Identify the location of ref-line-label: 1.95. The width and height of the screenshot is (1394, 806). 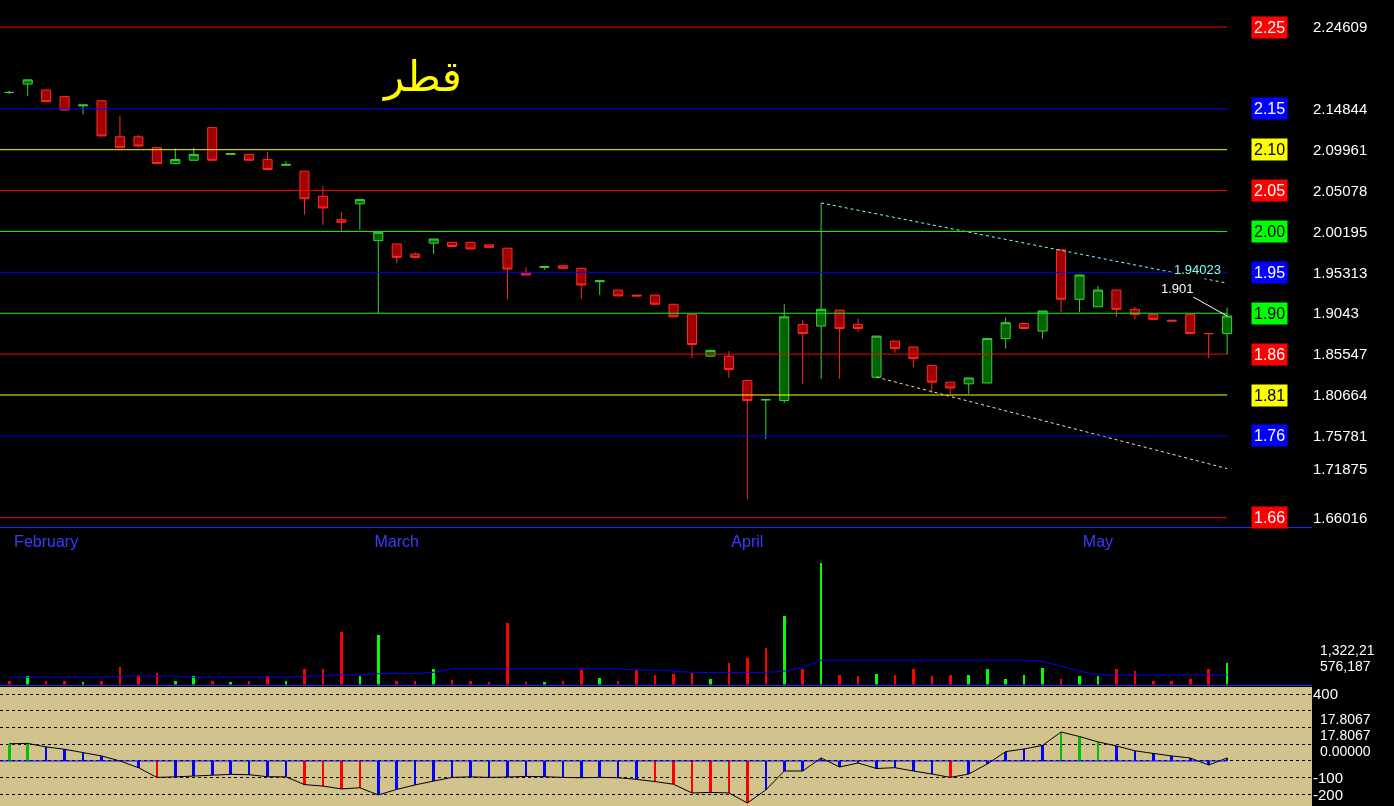
(1270, 272).